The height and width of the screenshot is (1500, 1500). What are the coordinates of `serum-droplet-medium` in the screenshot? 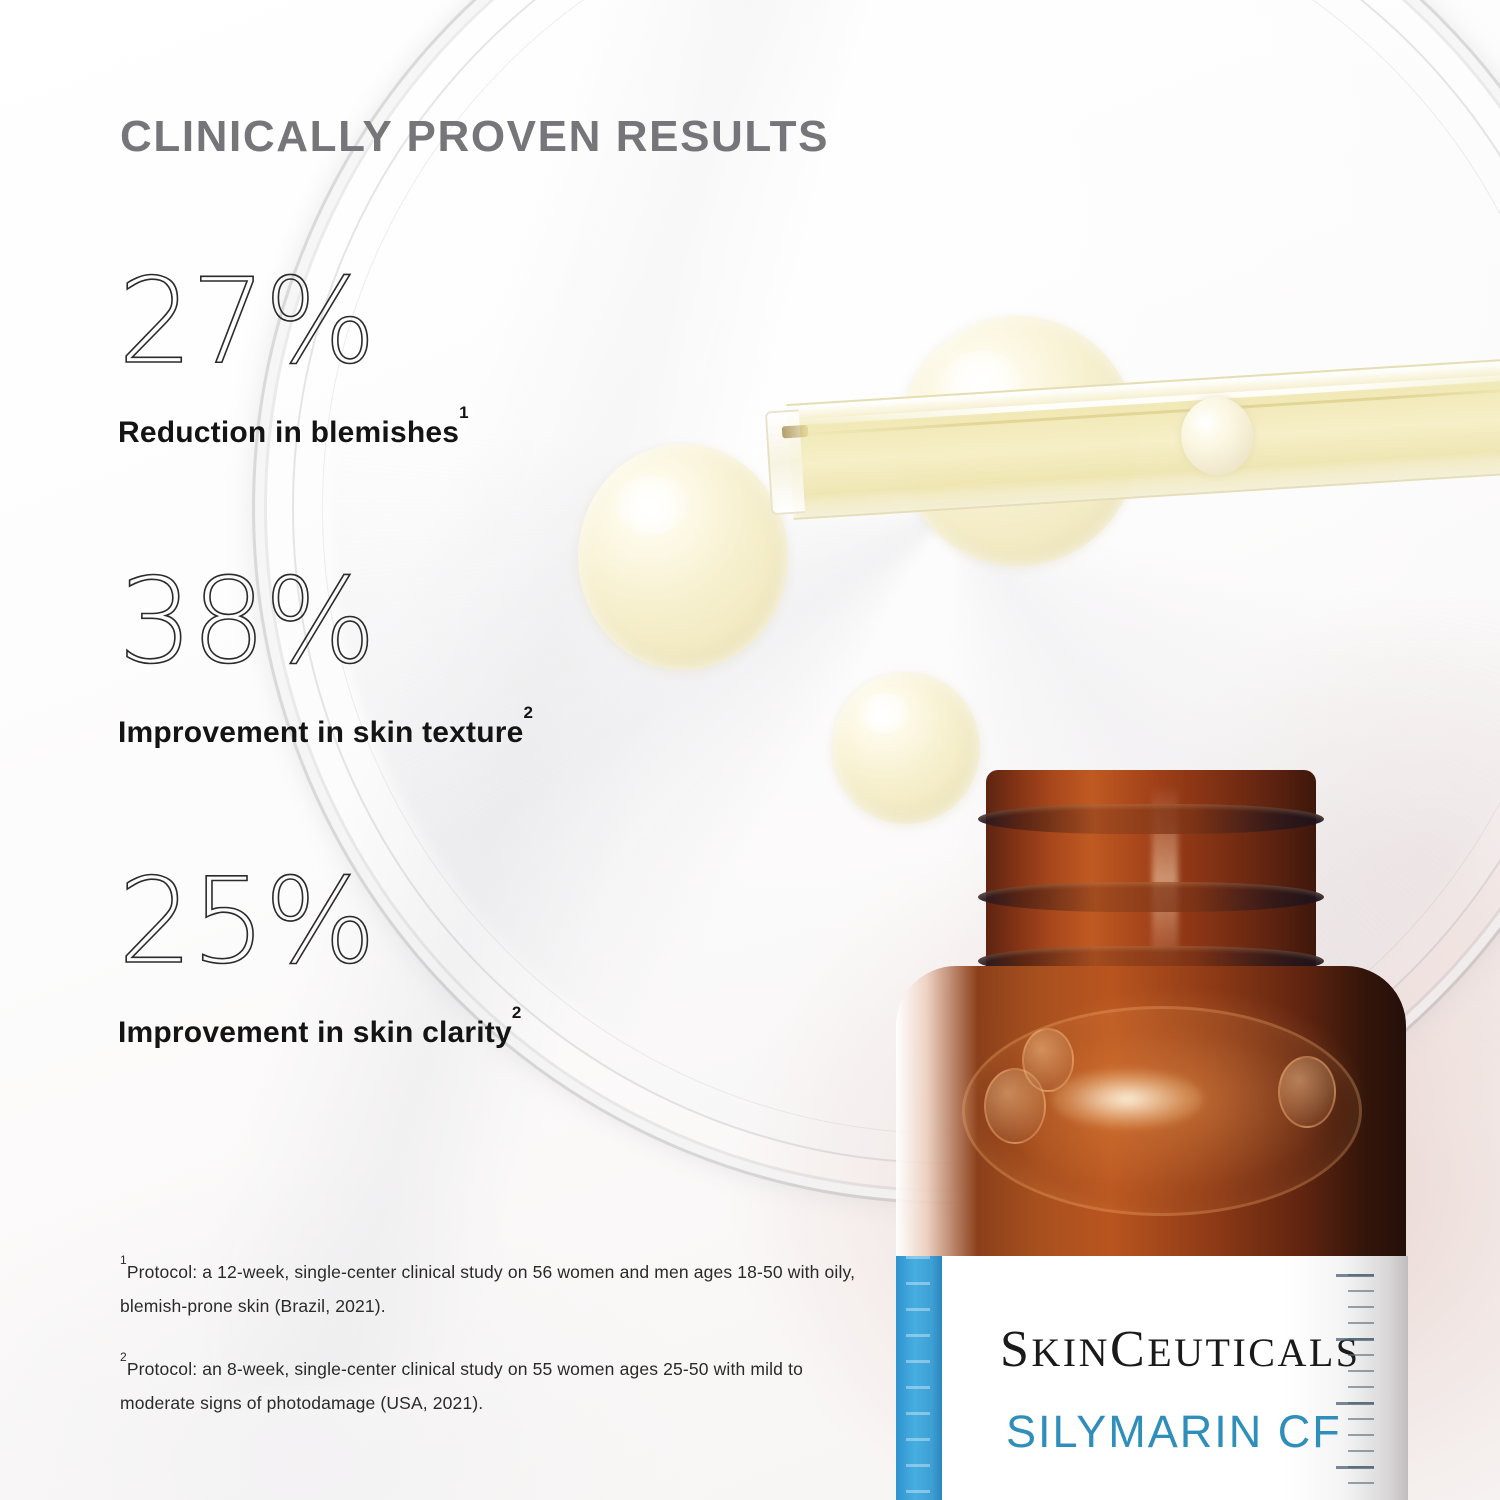 It's located at (683, 557).